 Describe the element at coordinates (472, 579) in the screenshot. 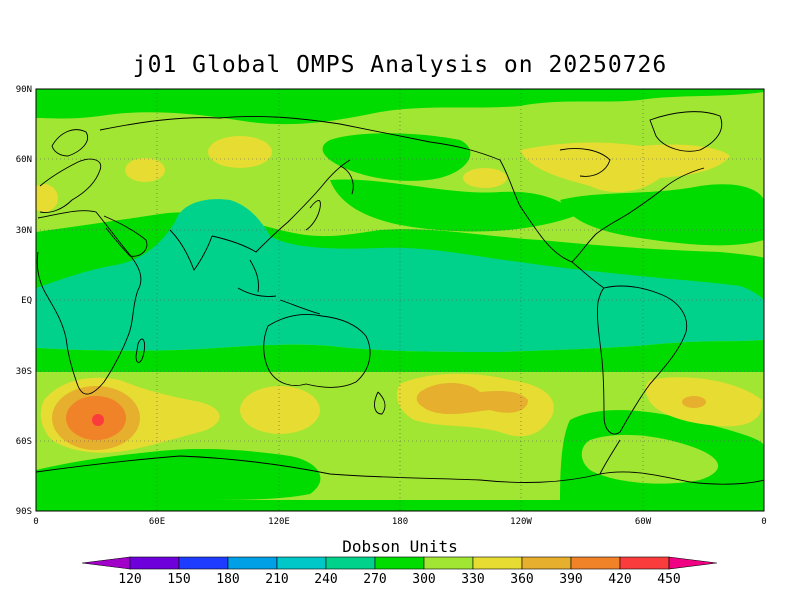

I see `colorbar-level-label: 330` at that location.